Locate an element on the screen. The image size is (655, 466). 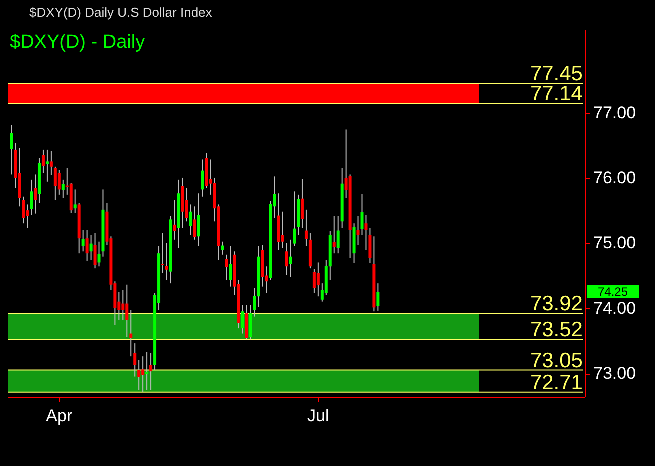
ref-line-label: 72.71 is located at coordinates (556, 382).